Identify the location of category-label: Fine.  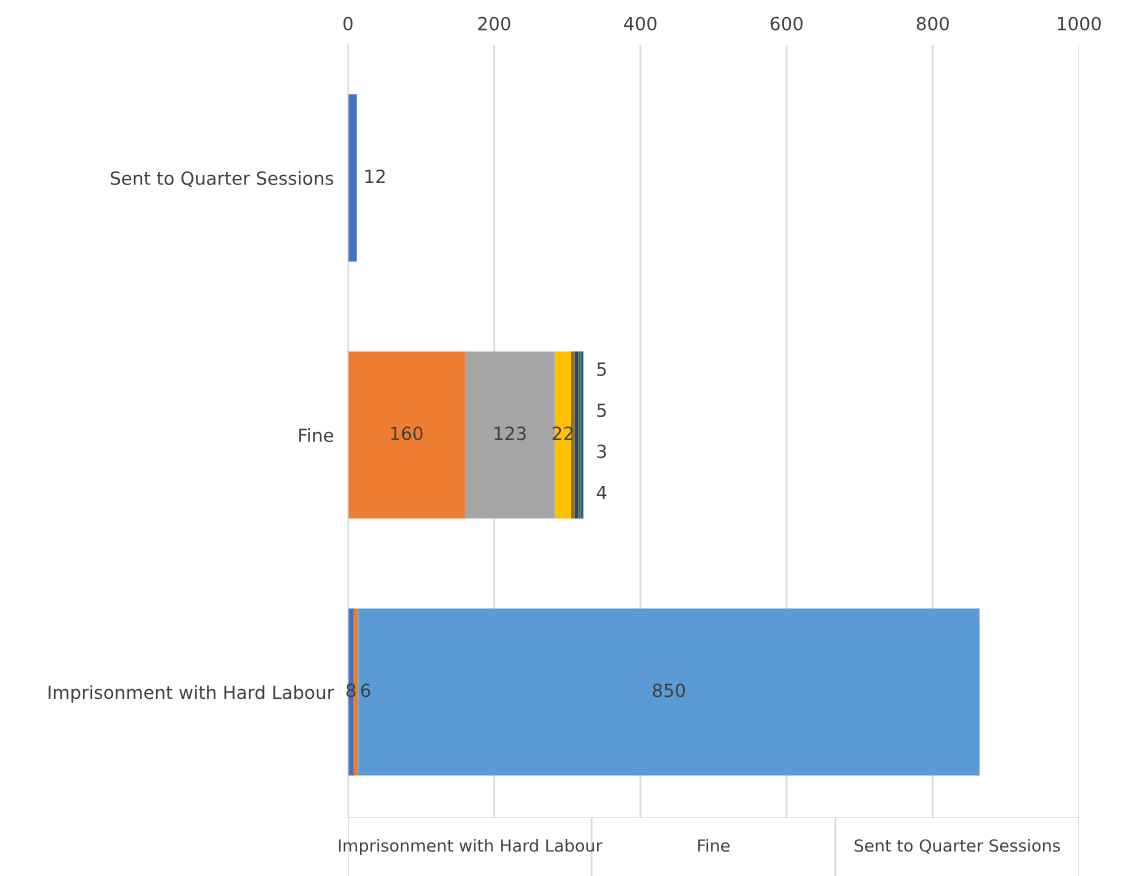
(714, 845).